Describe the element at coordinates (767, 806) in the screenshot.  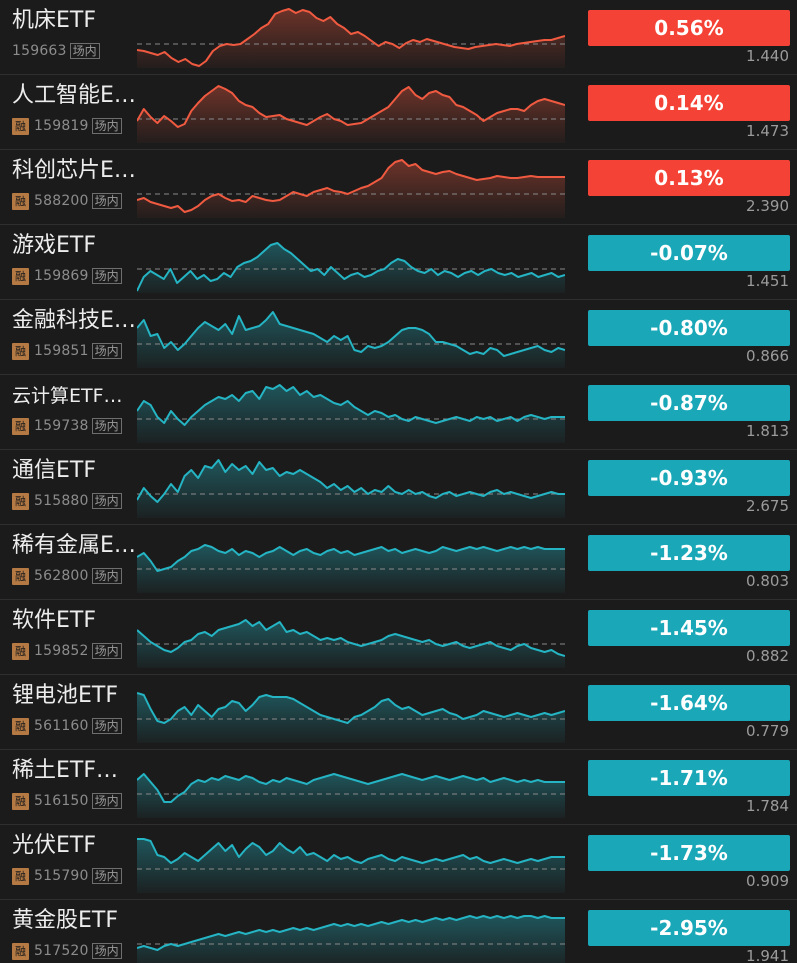
I see `latest-price: 1.784` at that location.